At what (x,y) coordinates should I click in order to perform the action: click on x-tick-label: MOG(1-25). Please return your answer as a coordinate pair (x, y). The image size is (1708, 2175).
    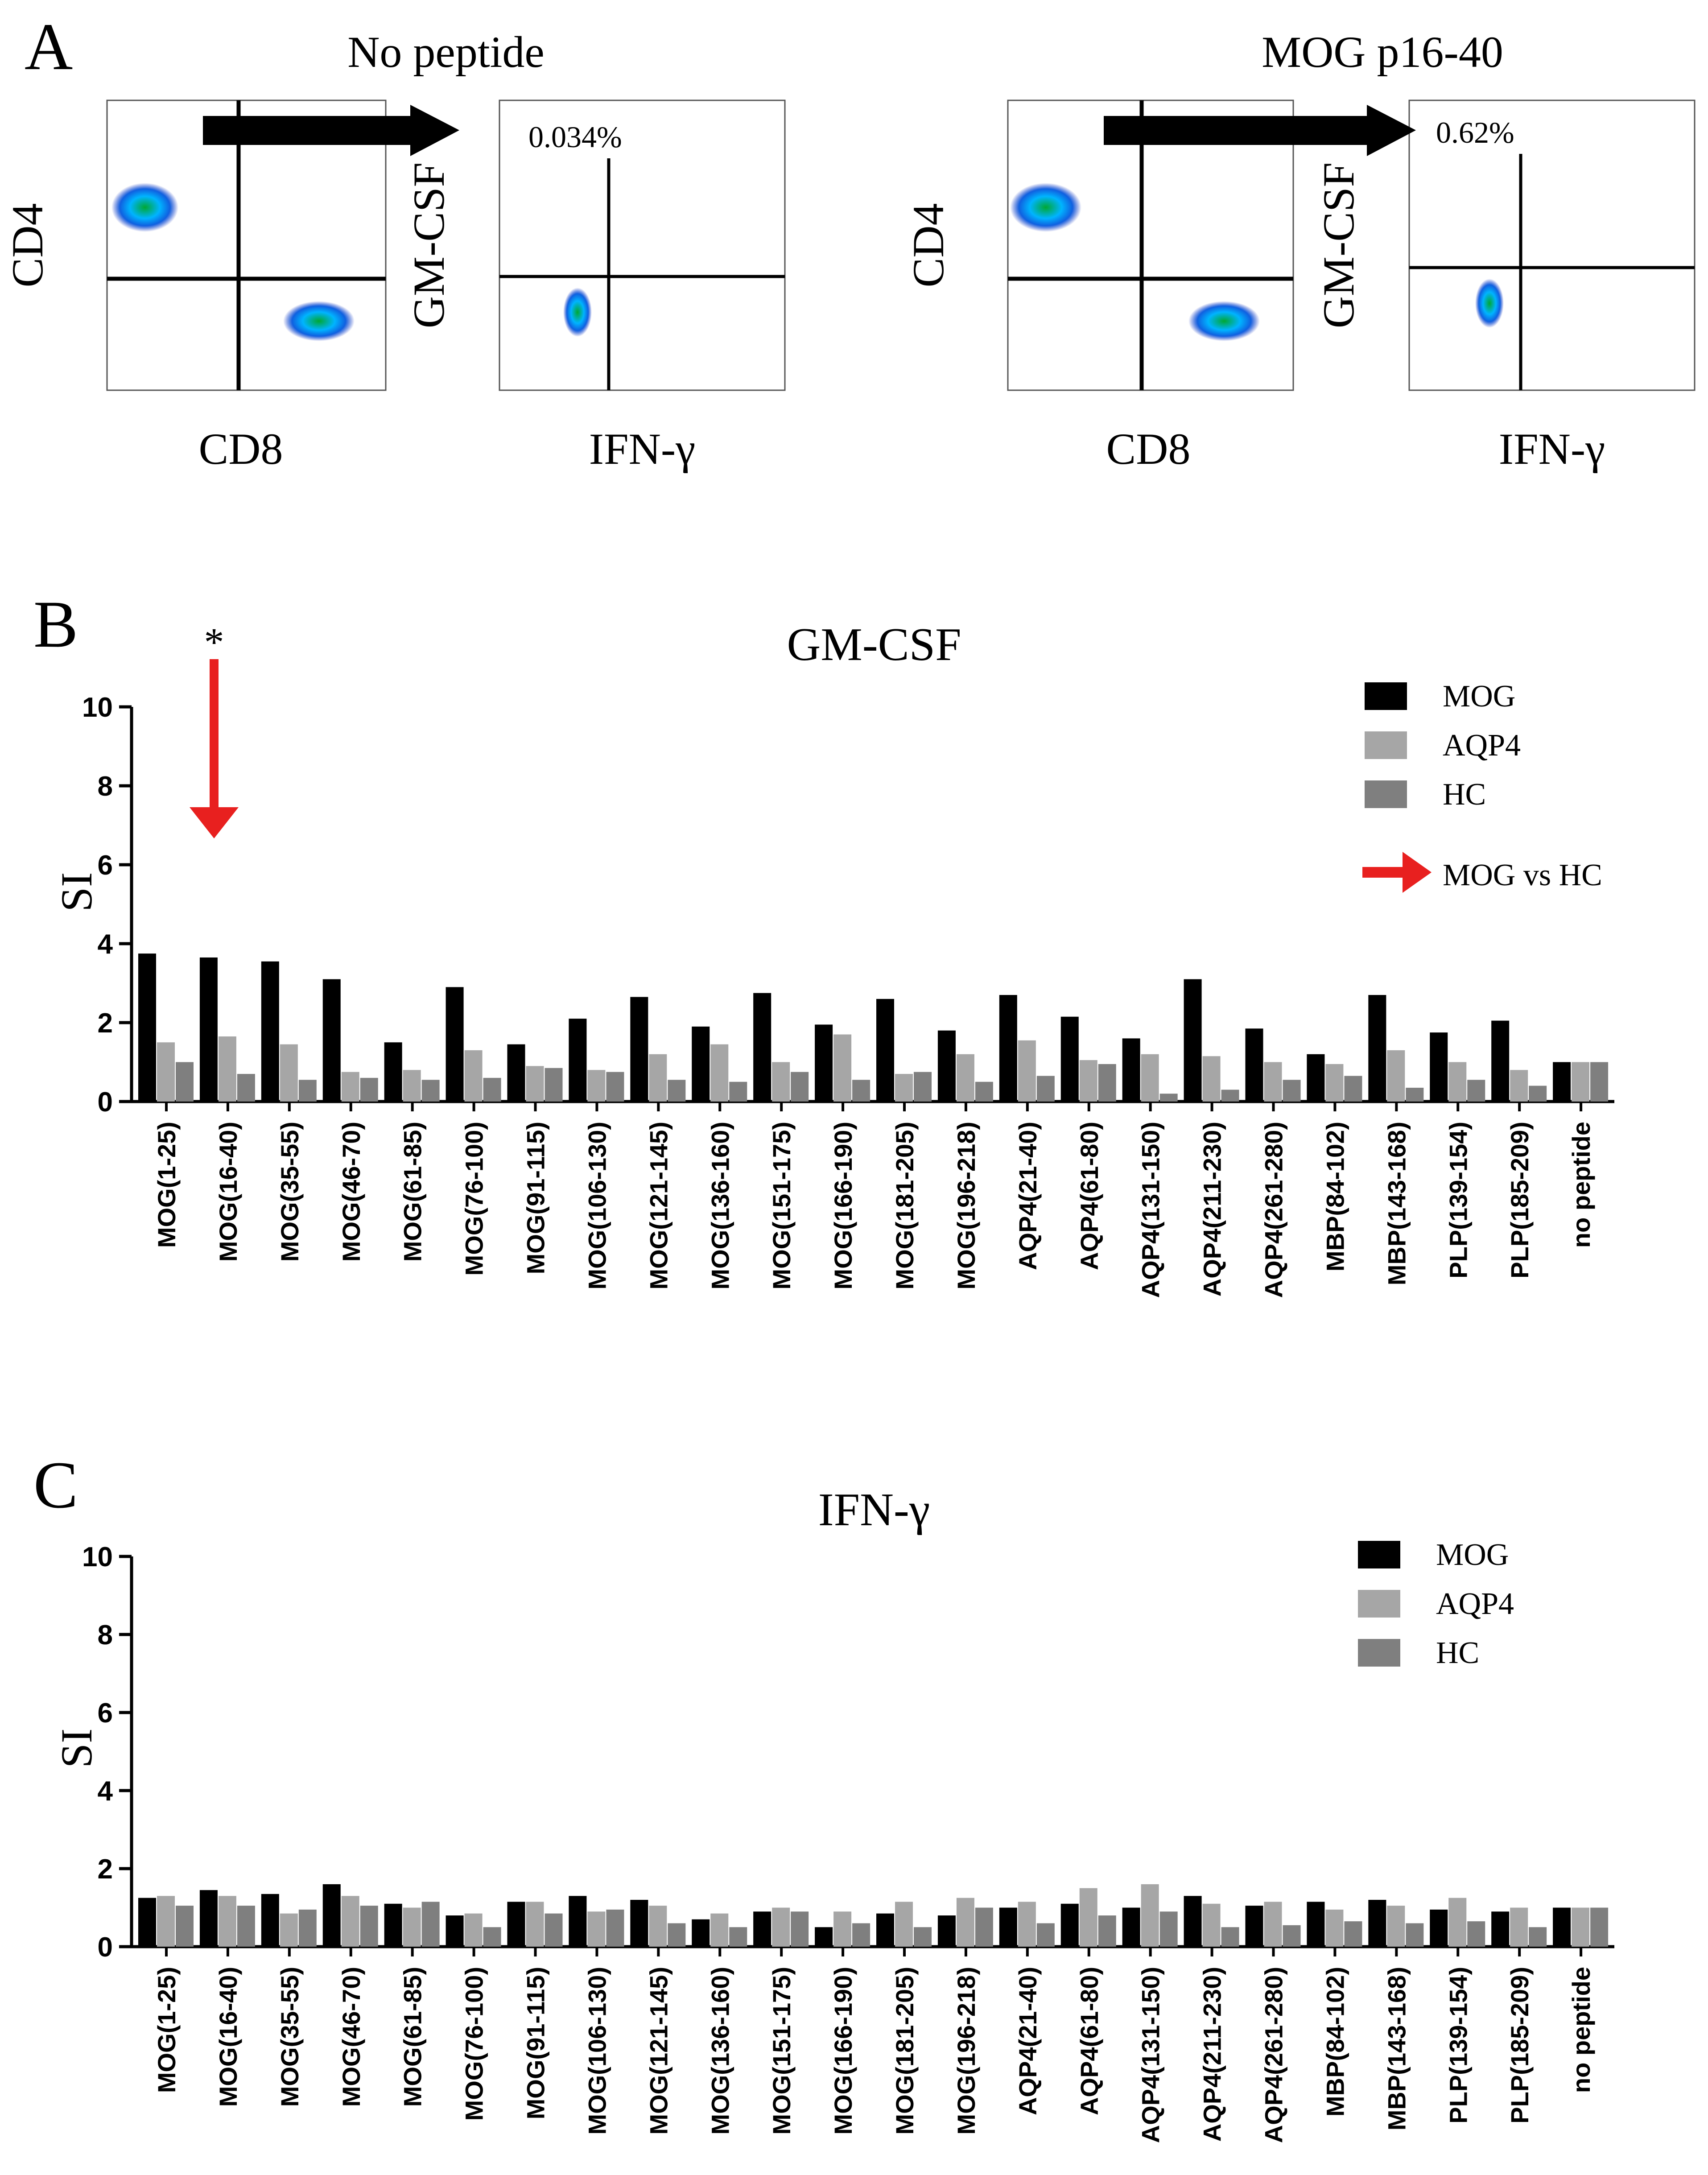
    Looking at the image, I should click on (167, 1185).